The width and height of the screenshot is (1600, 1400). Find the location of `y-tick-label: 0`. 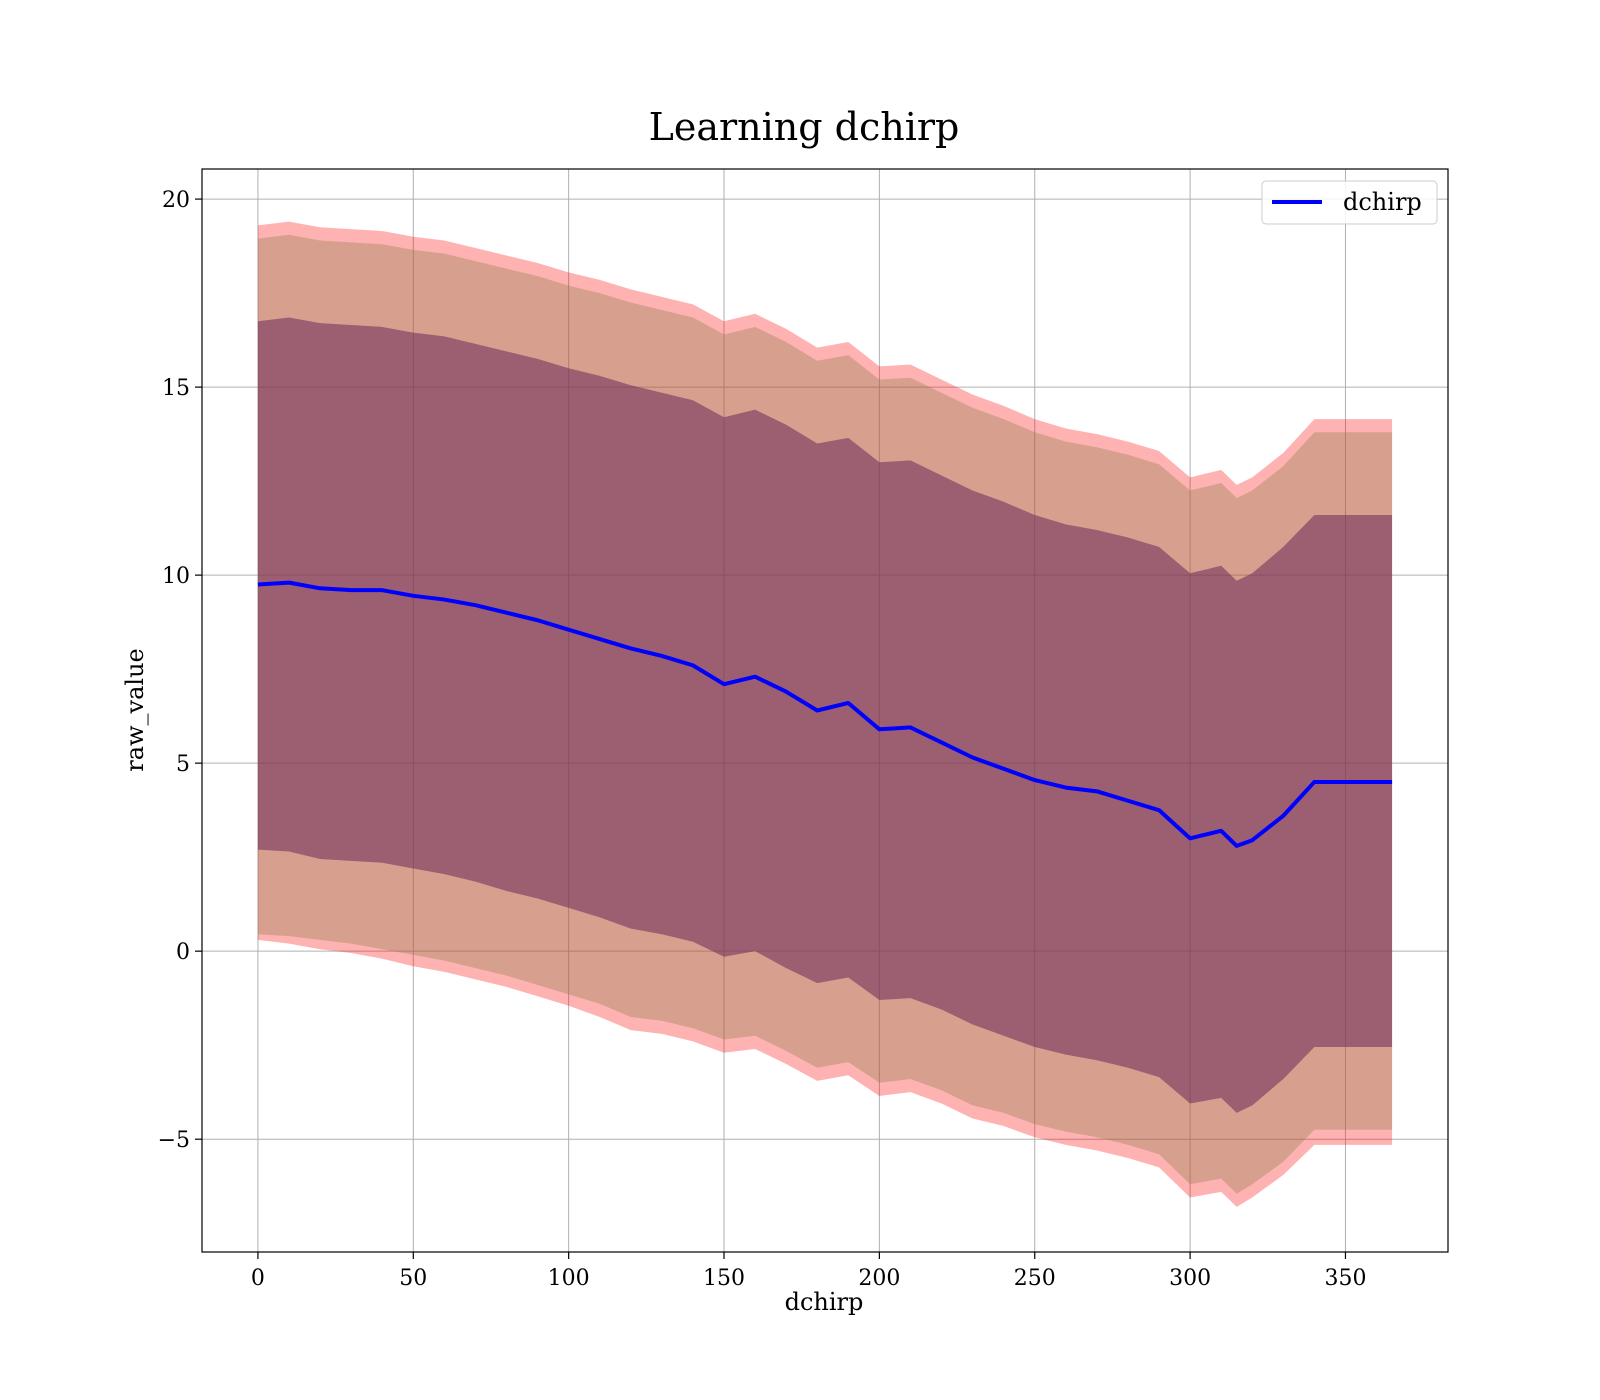

y-tick-label: 0 is located at coordinates (183, 952).